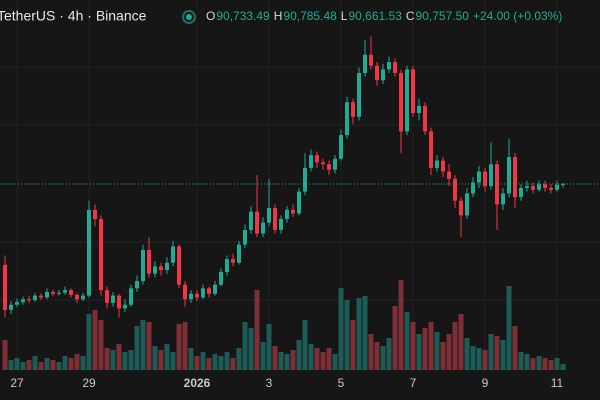 Image resolution: width=600 pixels, height=400 pixels. What do you see at coordinates (310, 16) in the screenshot?
I see `ohlc-value: 90,785.48` at bounding box center [310, 16].